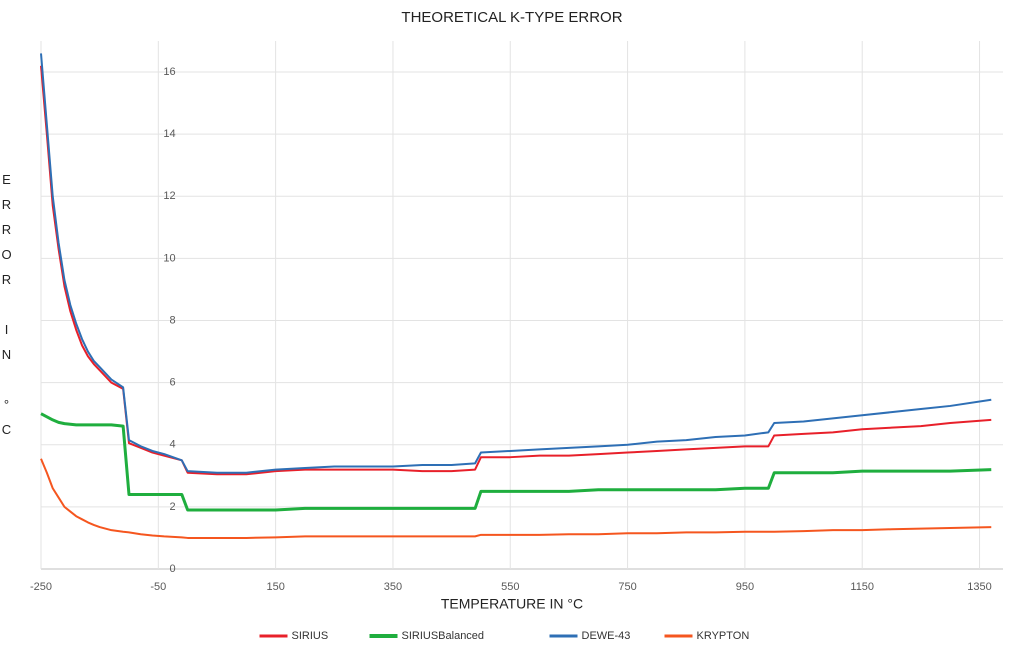 This screenshot has height=647, width=1024. I want to click on x-tick-label: 750, so click(627, 587).